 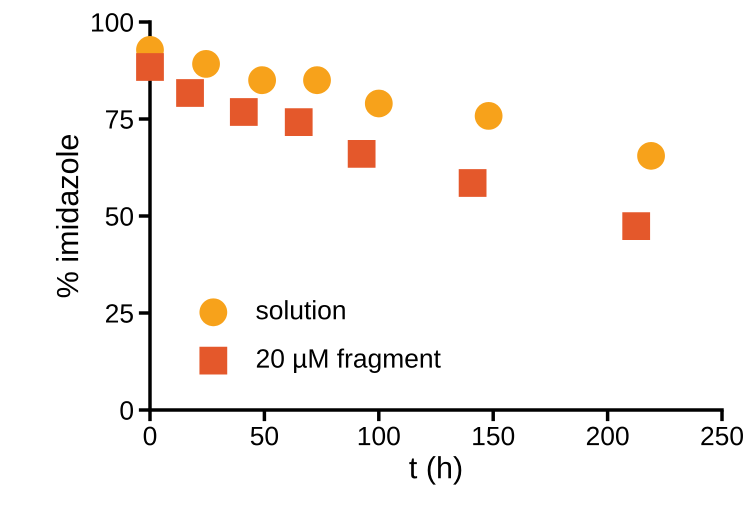 What do you see at coordinates (493, 436) in the screenshot?
I see `x-tick-label: 150` at bounding box center [493, 436].